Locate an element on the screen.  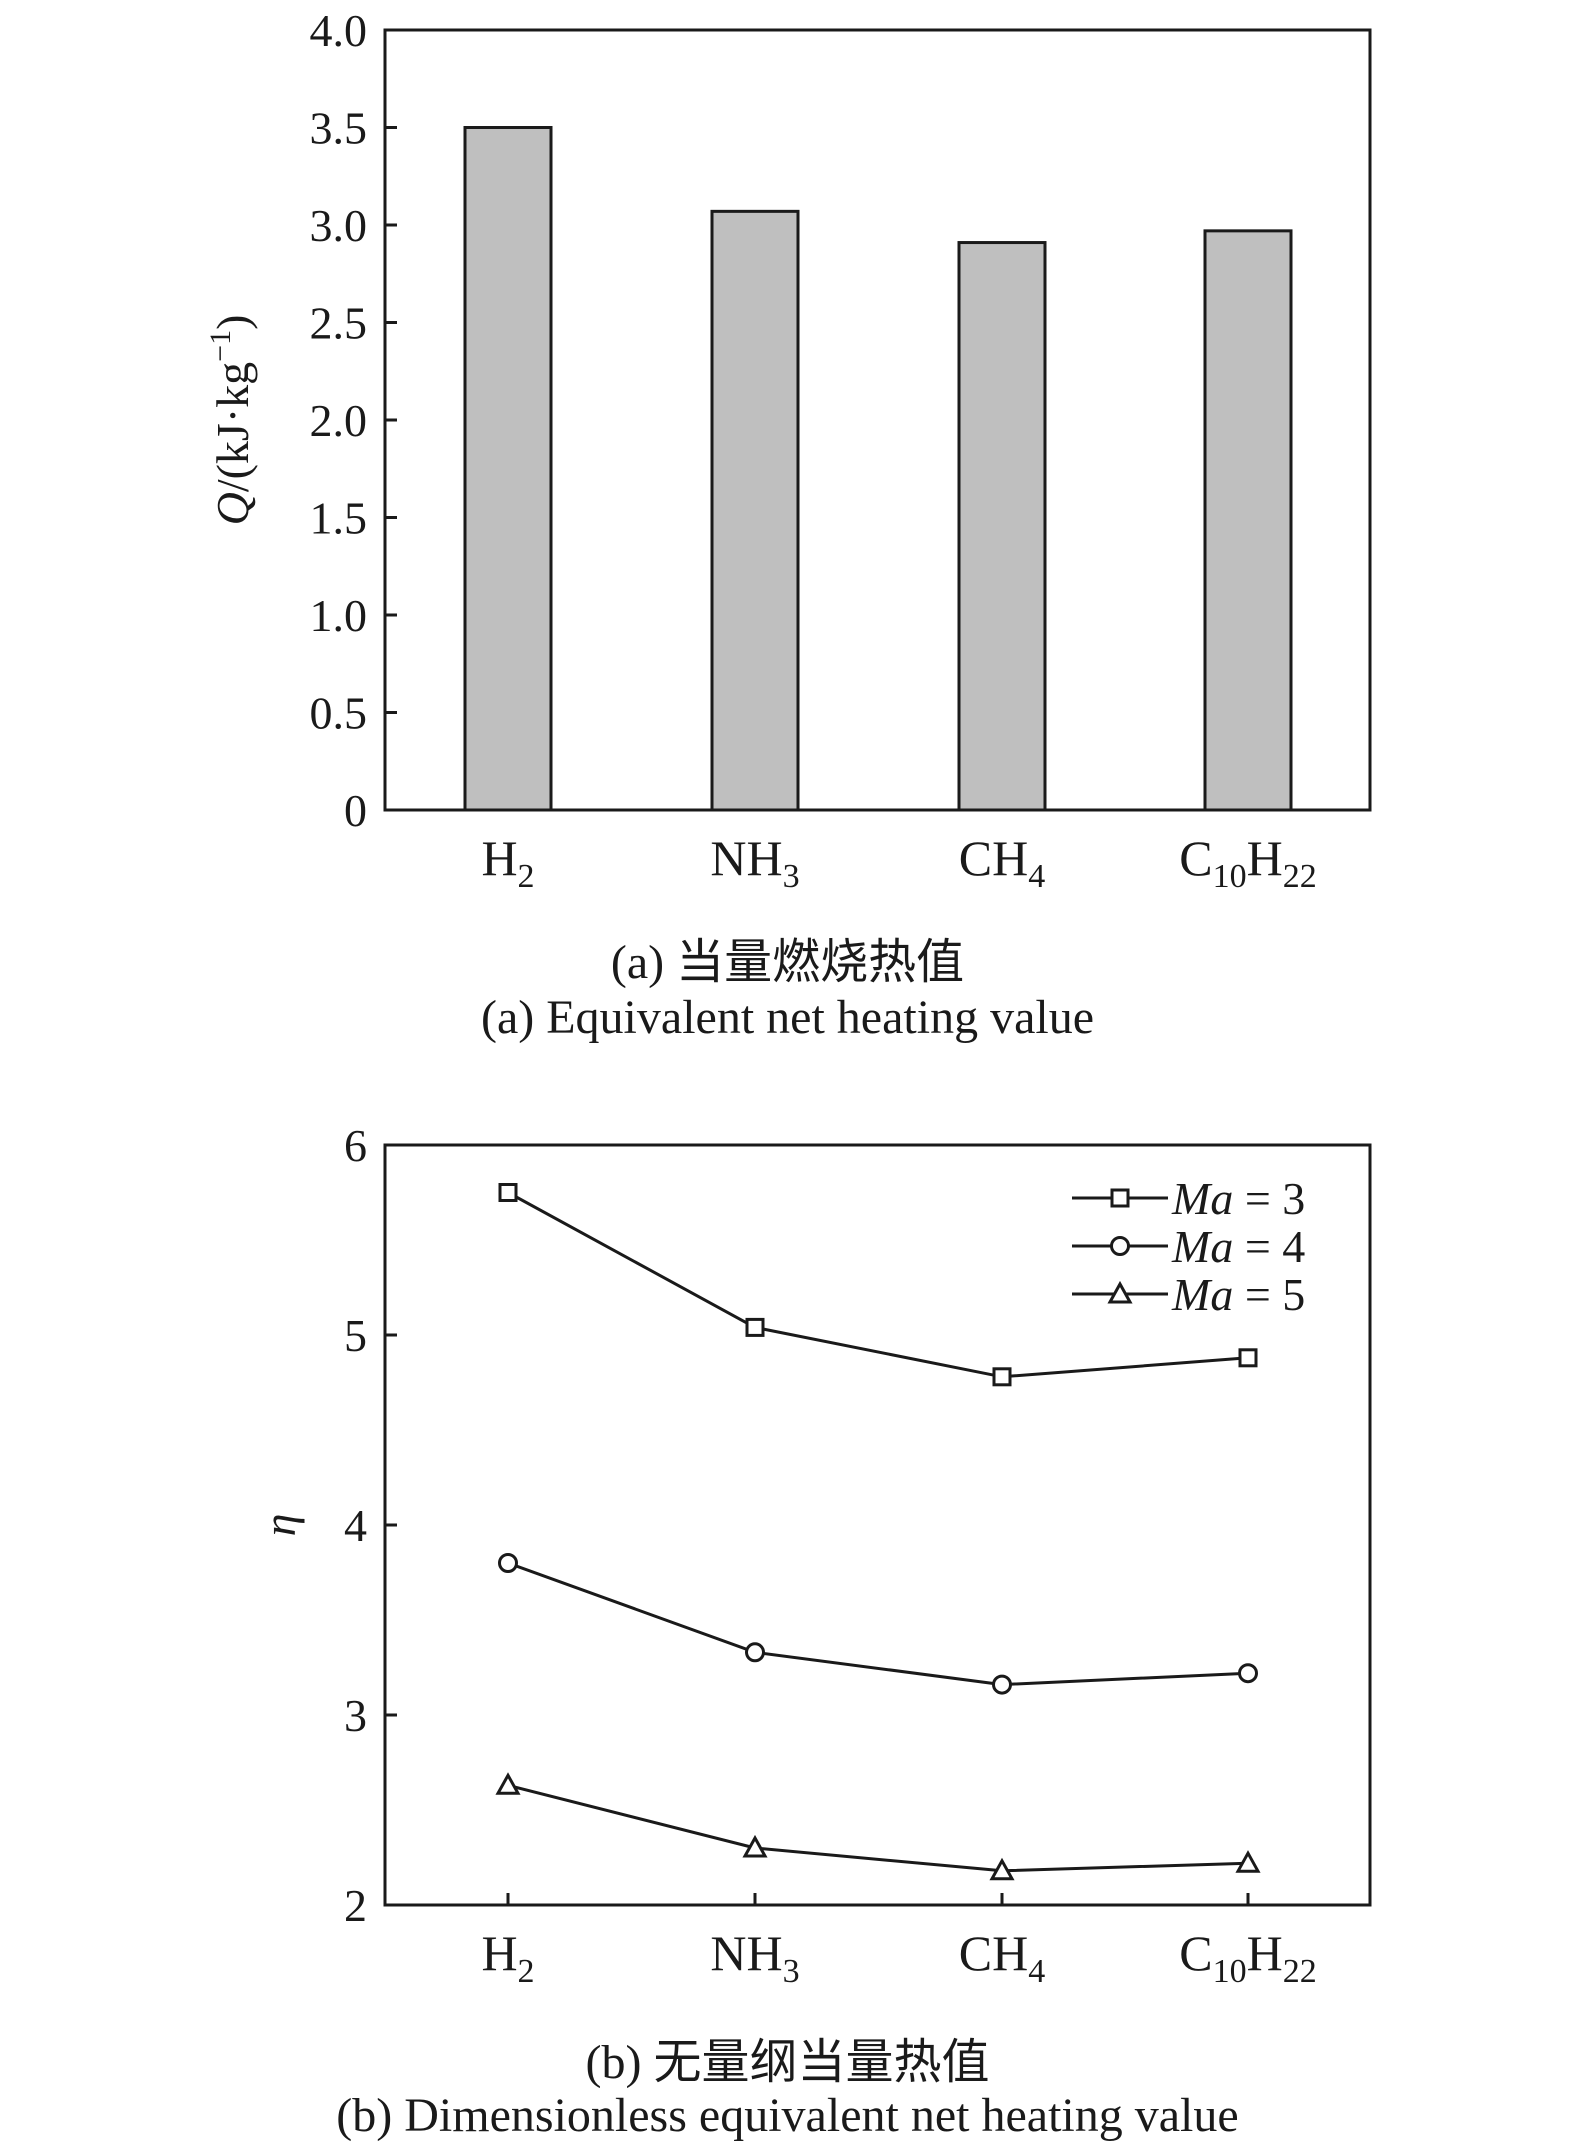
y-tick-label: 2 is located at coordinates (355, 1905).